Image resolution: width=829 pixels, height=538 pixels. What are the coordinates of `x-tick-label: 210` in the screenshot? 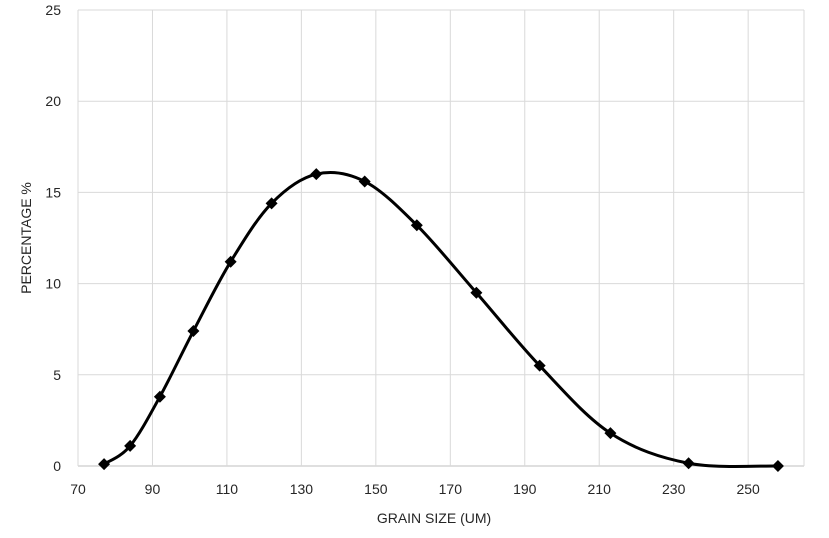 It's located at (600, 489).